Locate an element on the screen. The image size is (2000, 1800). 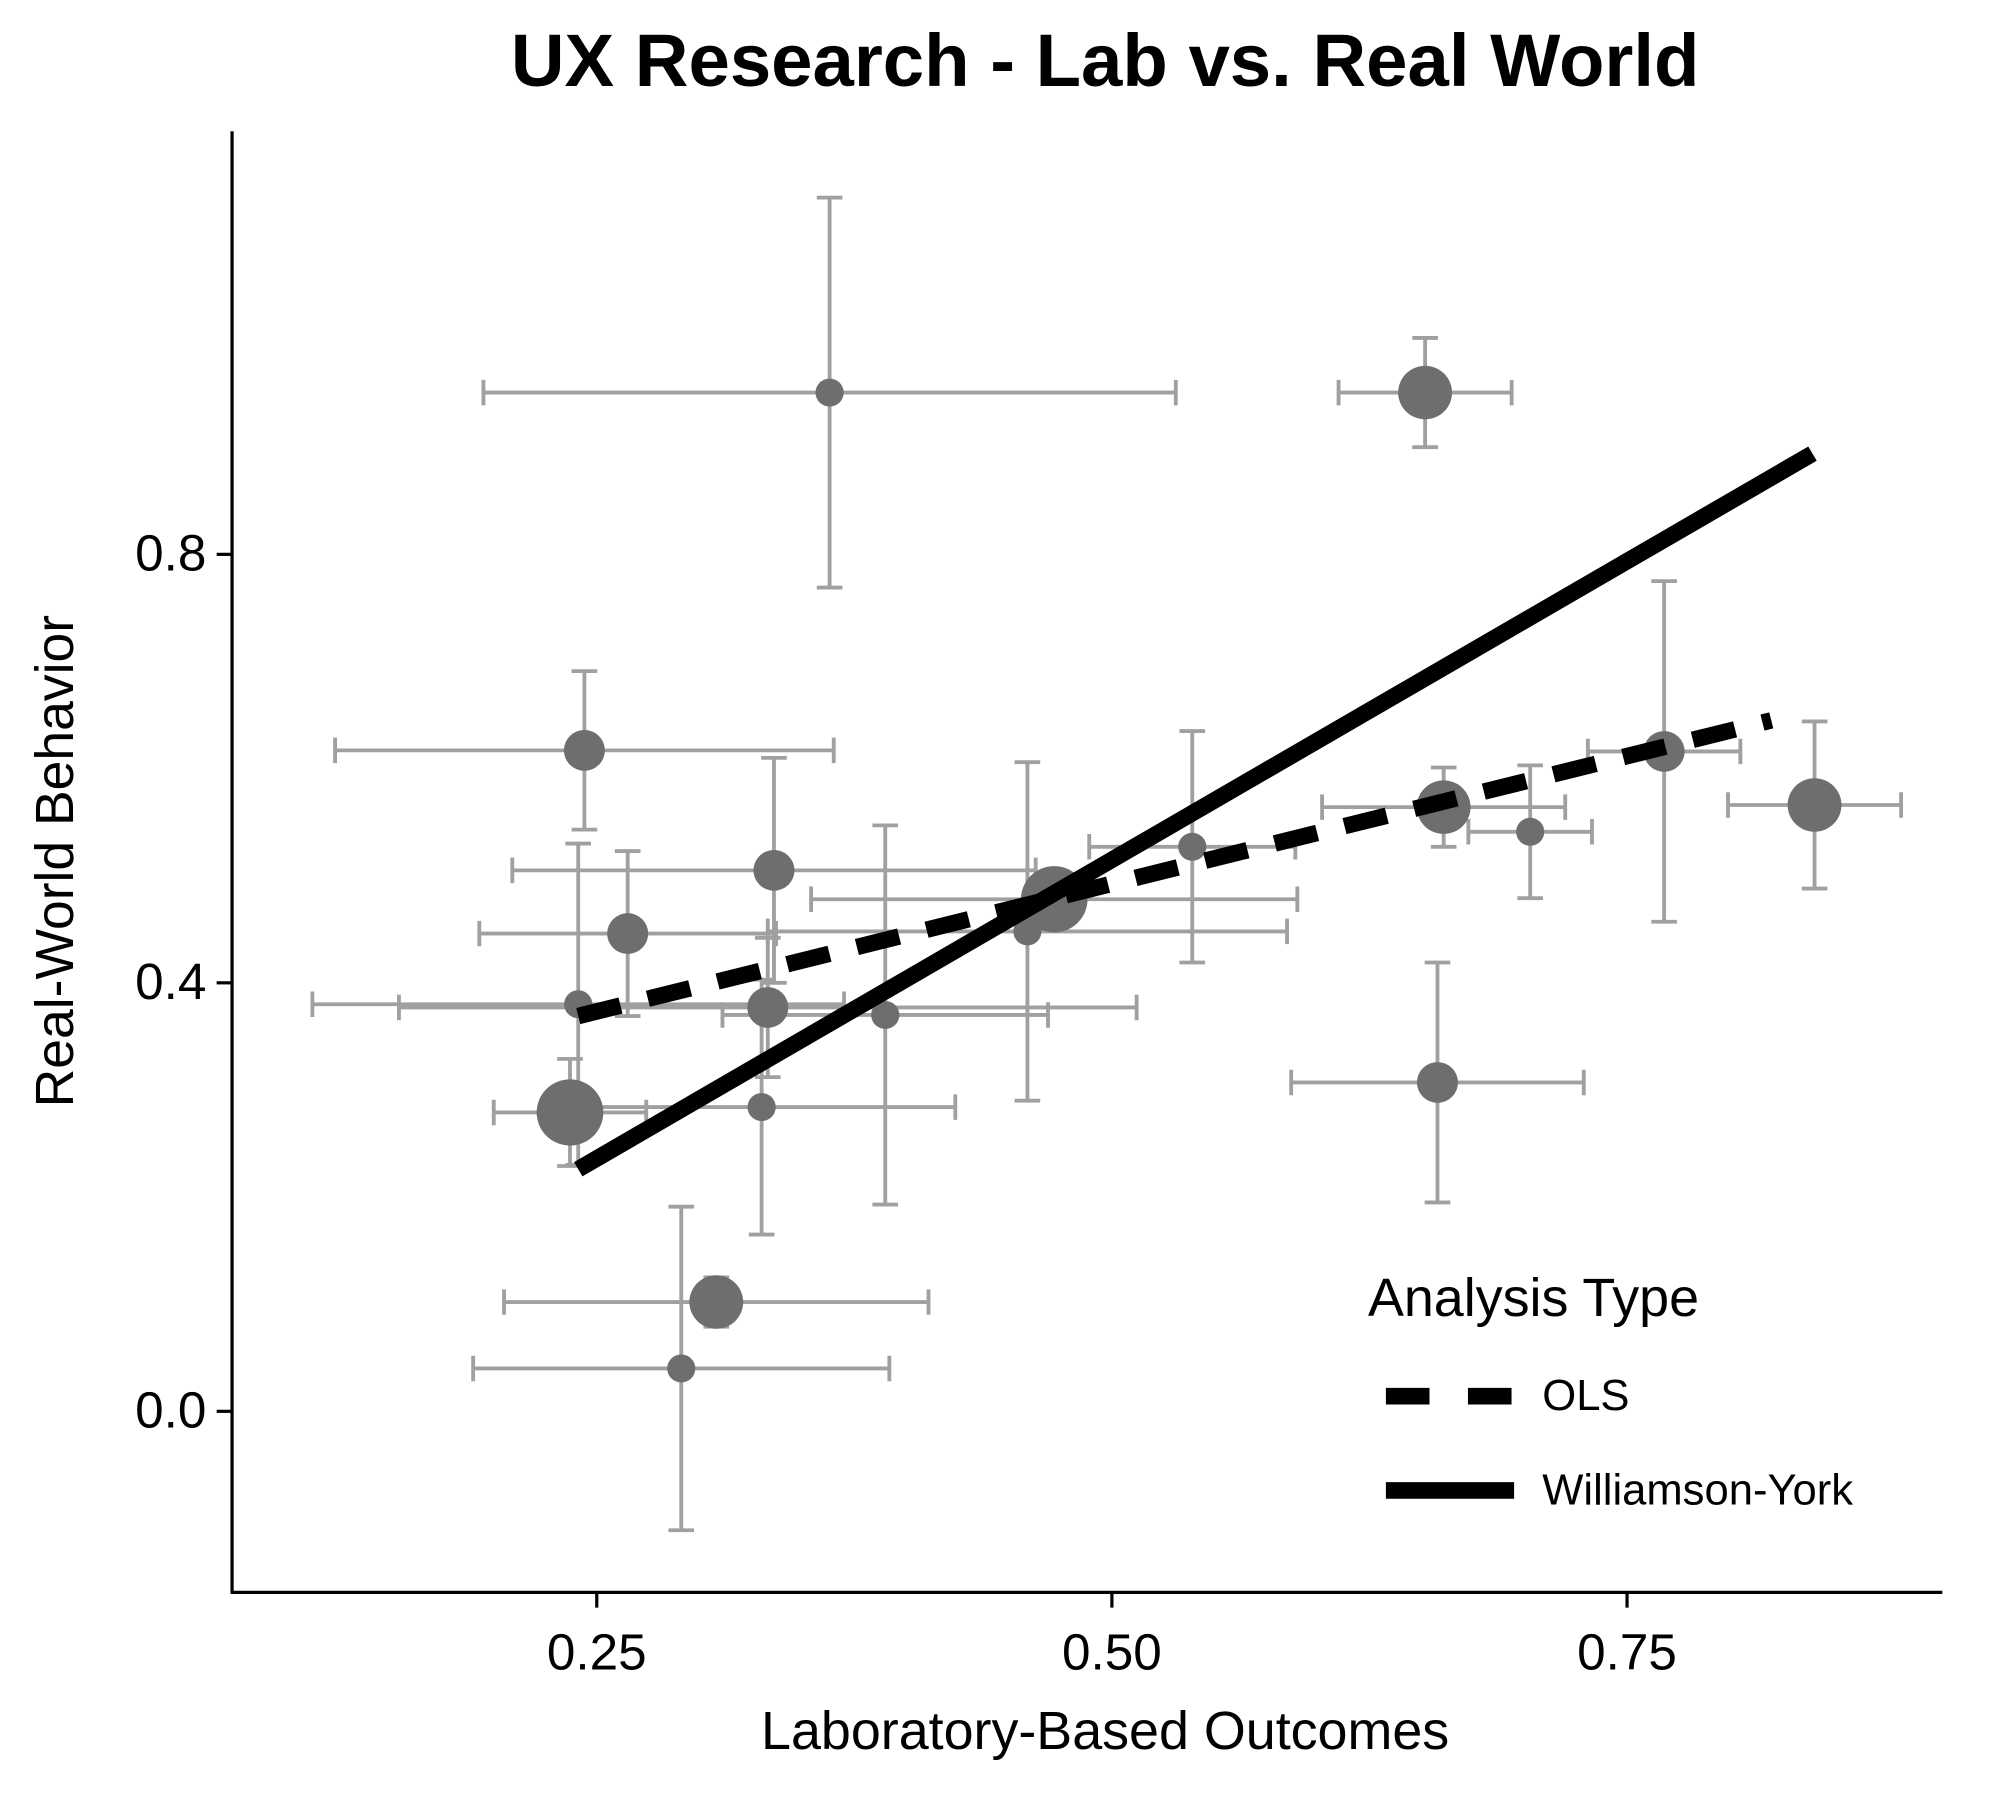
x-tick-label: 0.25 is located at coordinates (597, 1652).